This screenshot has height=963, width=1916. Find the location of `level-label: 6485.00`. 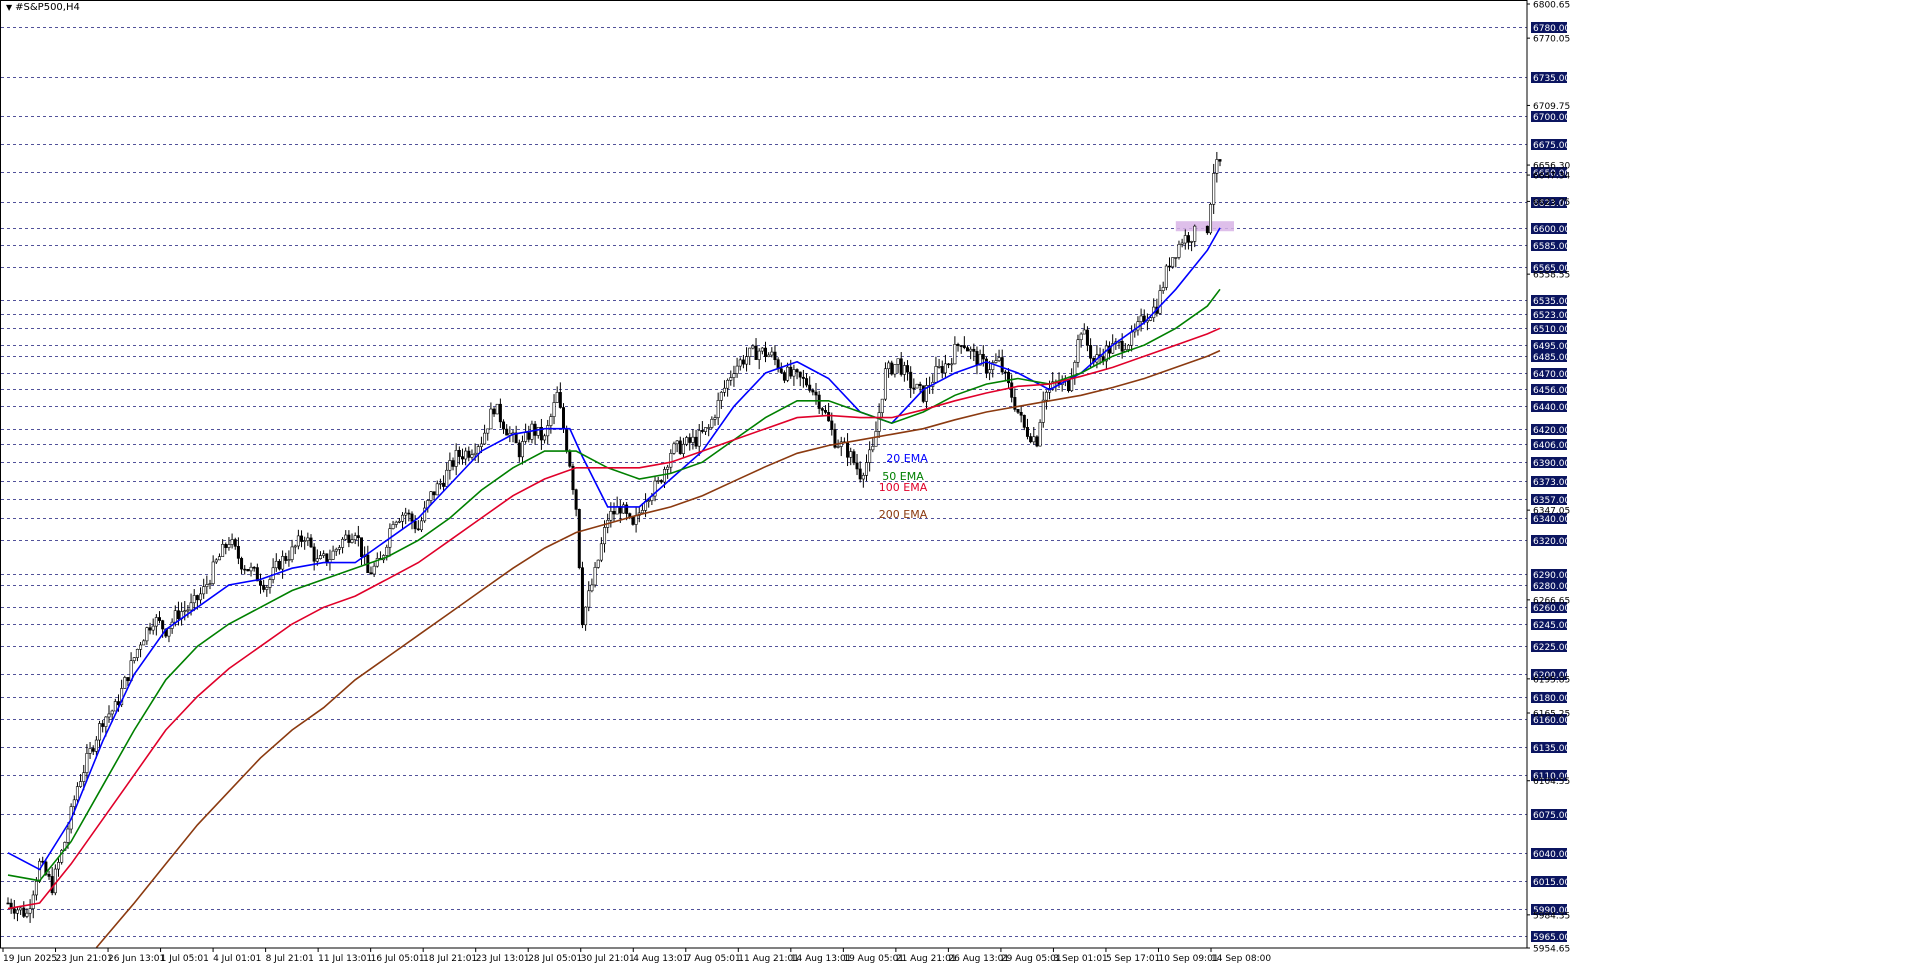

level-label: 6485.00 is located at coordinates (1551, 358).